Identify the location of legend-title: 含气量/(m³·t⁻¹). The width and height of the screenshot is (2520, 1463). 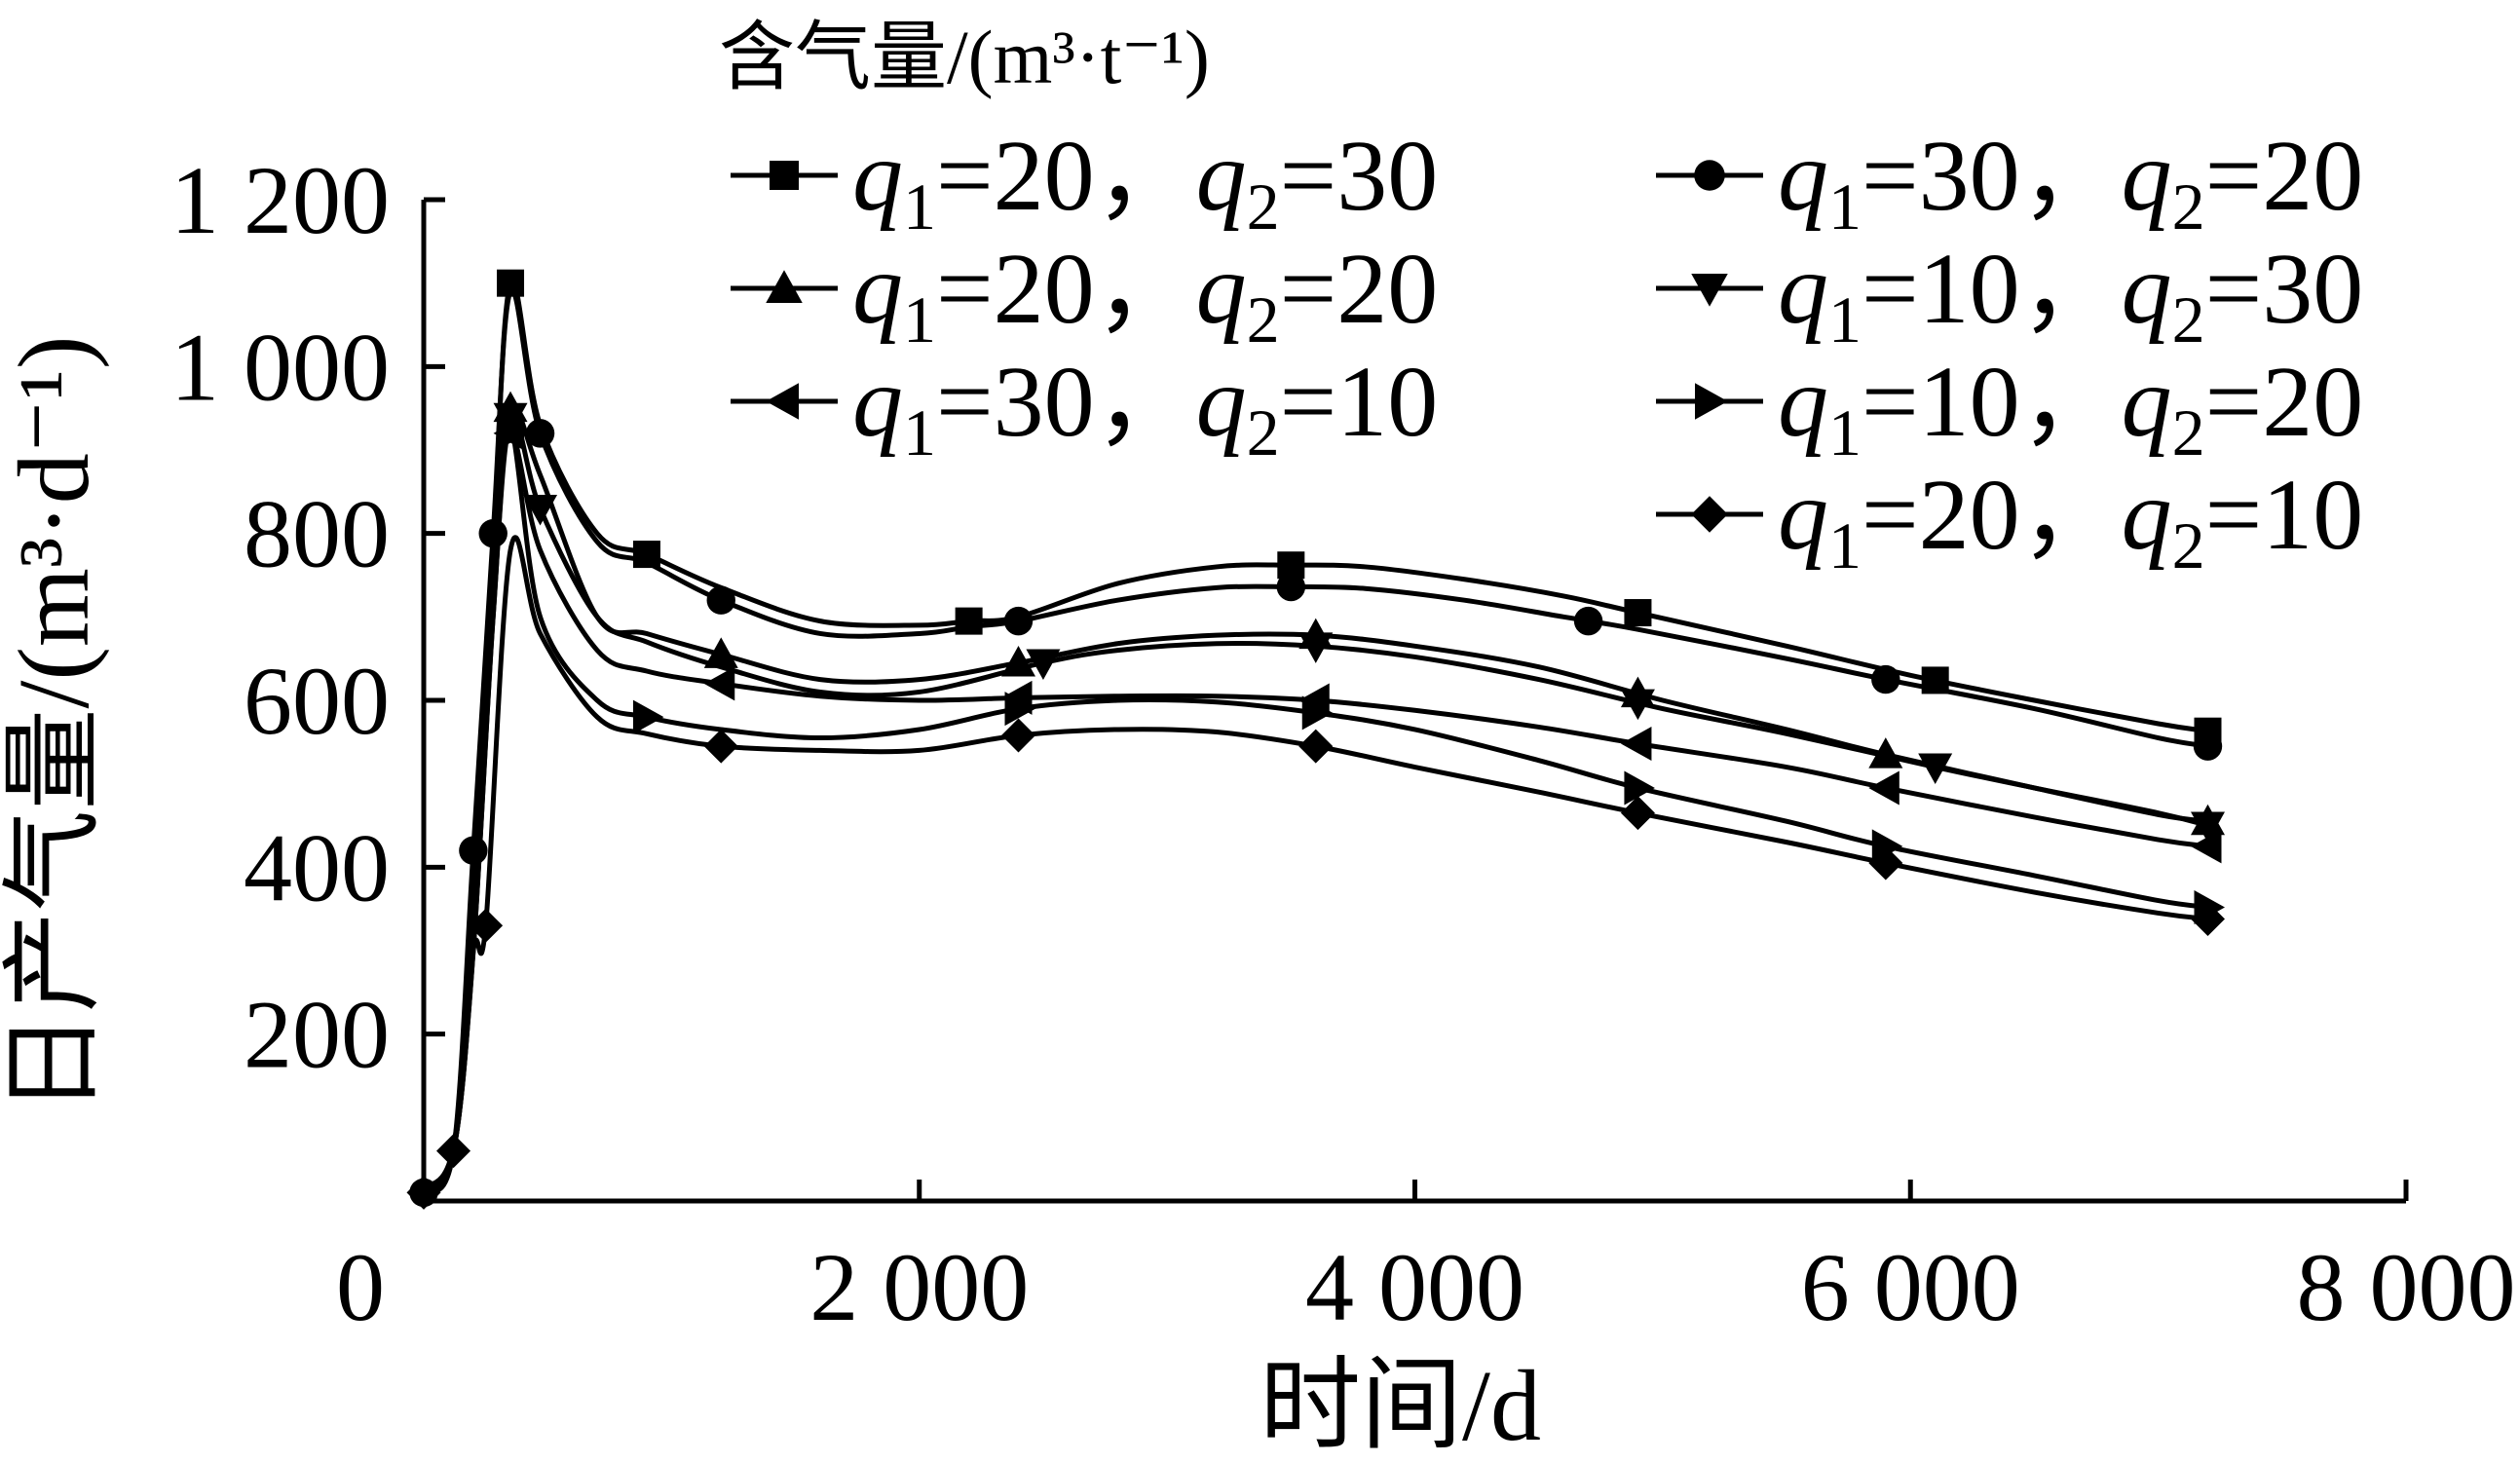
(964, 57).